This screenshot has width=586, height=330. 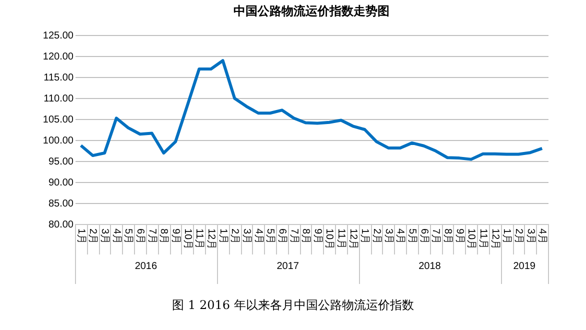 What do you see at coordinates (58, 57) in the screenshot?
I see `y-tick-label: 120.00` at bounding box center [58, 57].